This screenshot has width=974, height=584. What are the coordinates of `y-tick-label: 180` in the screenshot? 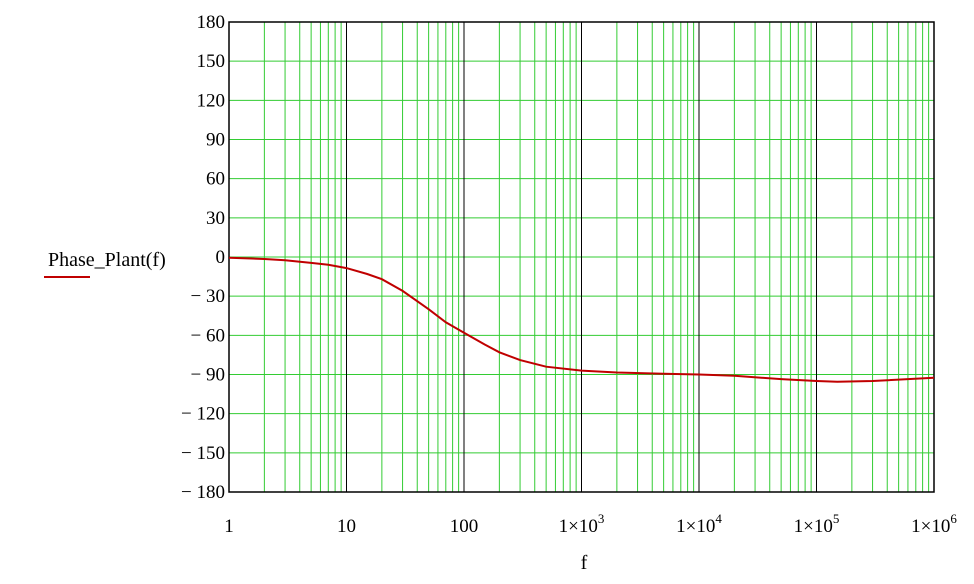 It's located at (211, 22).